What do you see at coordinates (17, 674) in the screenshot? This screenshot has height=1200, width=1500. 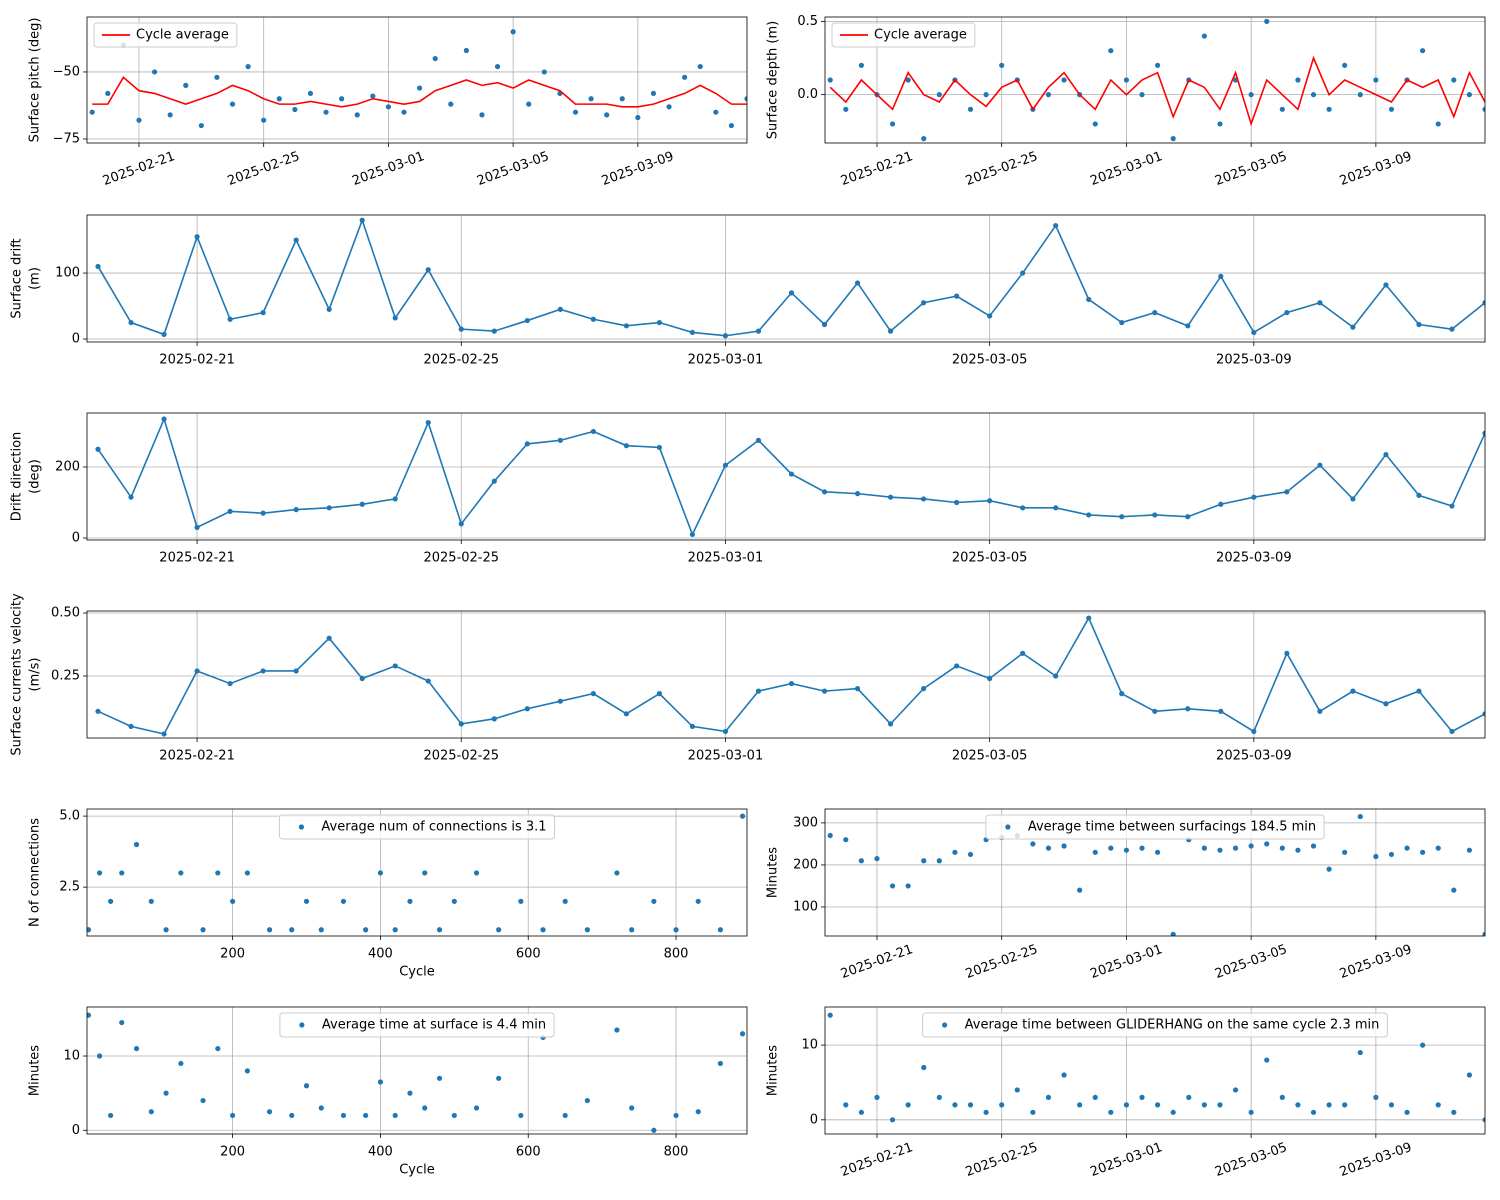 I see `y-axis-label: Surface currents velocity` at bounding box center [17, 674].